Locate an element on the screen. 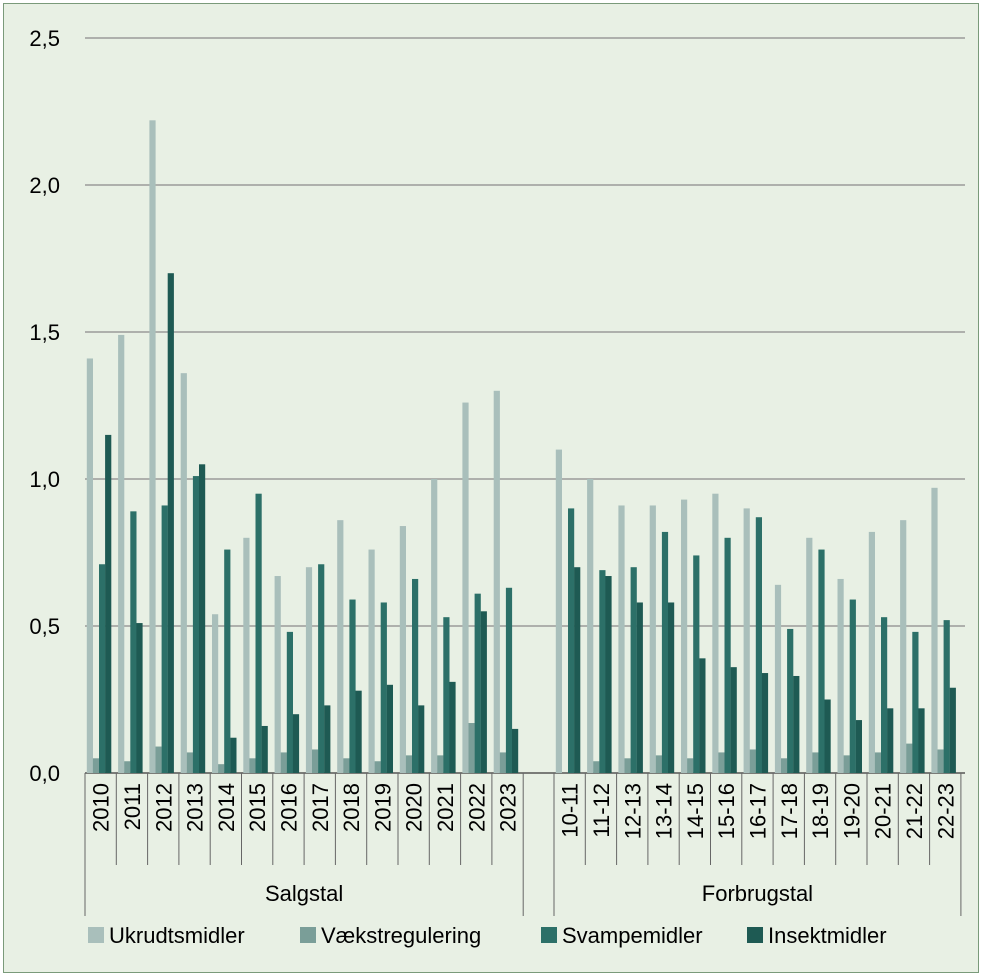  y-tick-label: 0,5 is located at coordinates (44, 626).